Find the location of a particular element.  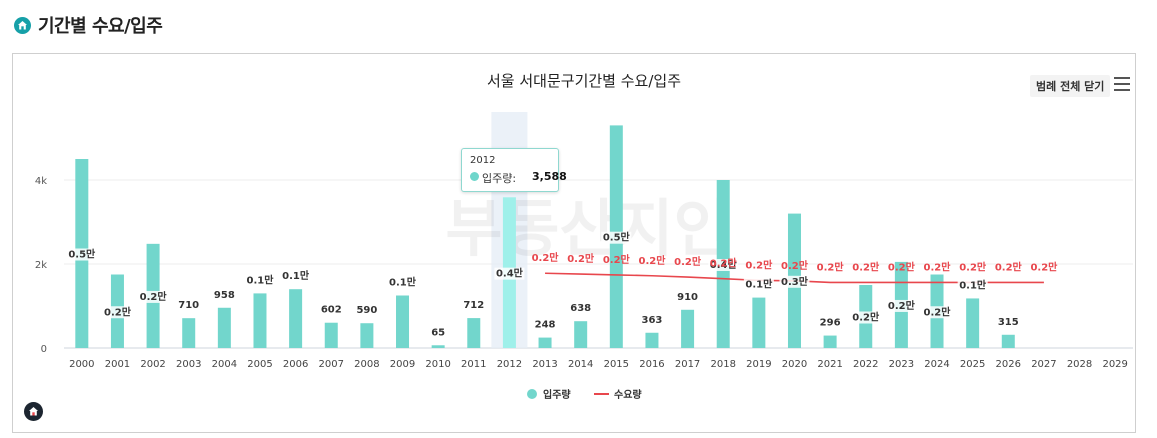

x-tick-label: 2006 is located at coordinates (295, 364).